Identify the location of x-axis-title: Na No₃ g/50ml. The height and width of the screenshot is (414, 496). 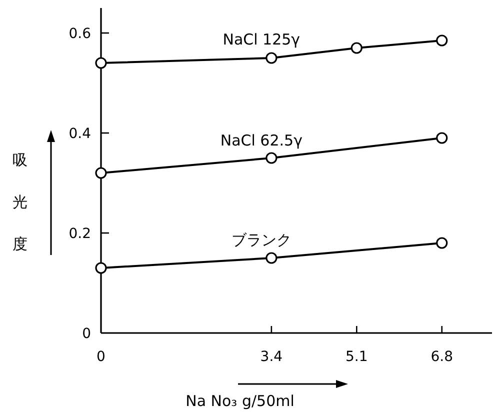
(240, 401).